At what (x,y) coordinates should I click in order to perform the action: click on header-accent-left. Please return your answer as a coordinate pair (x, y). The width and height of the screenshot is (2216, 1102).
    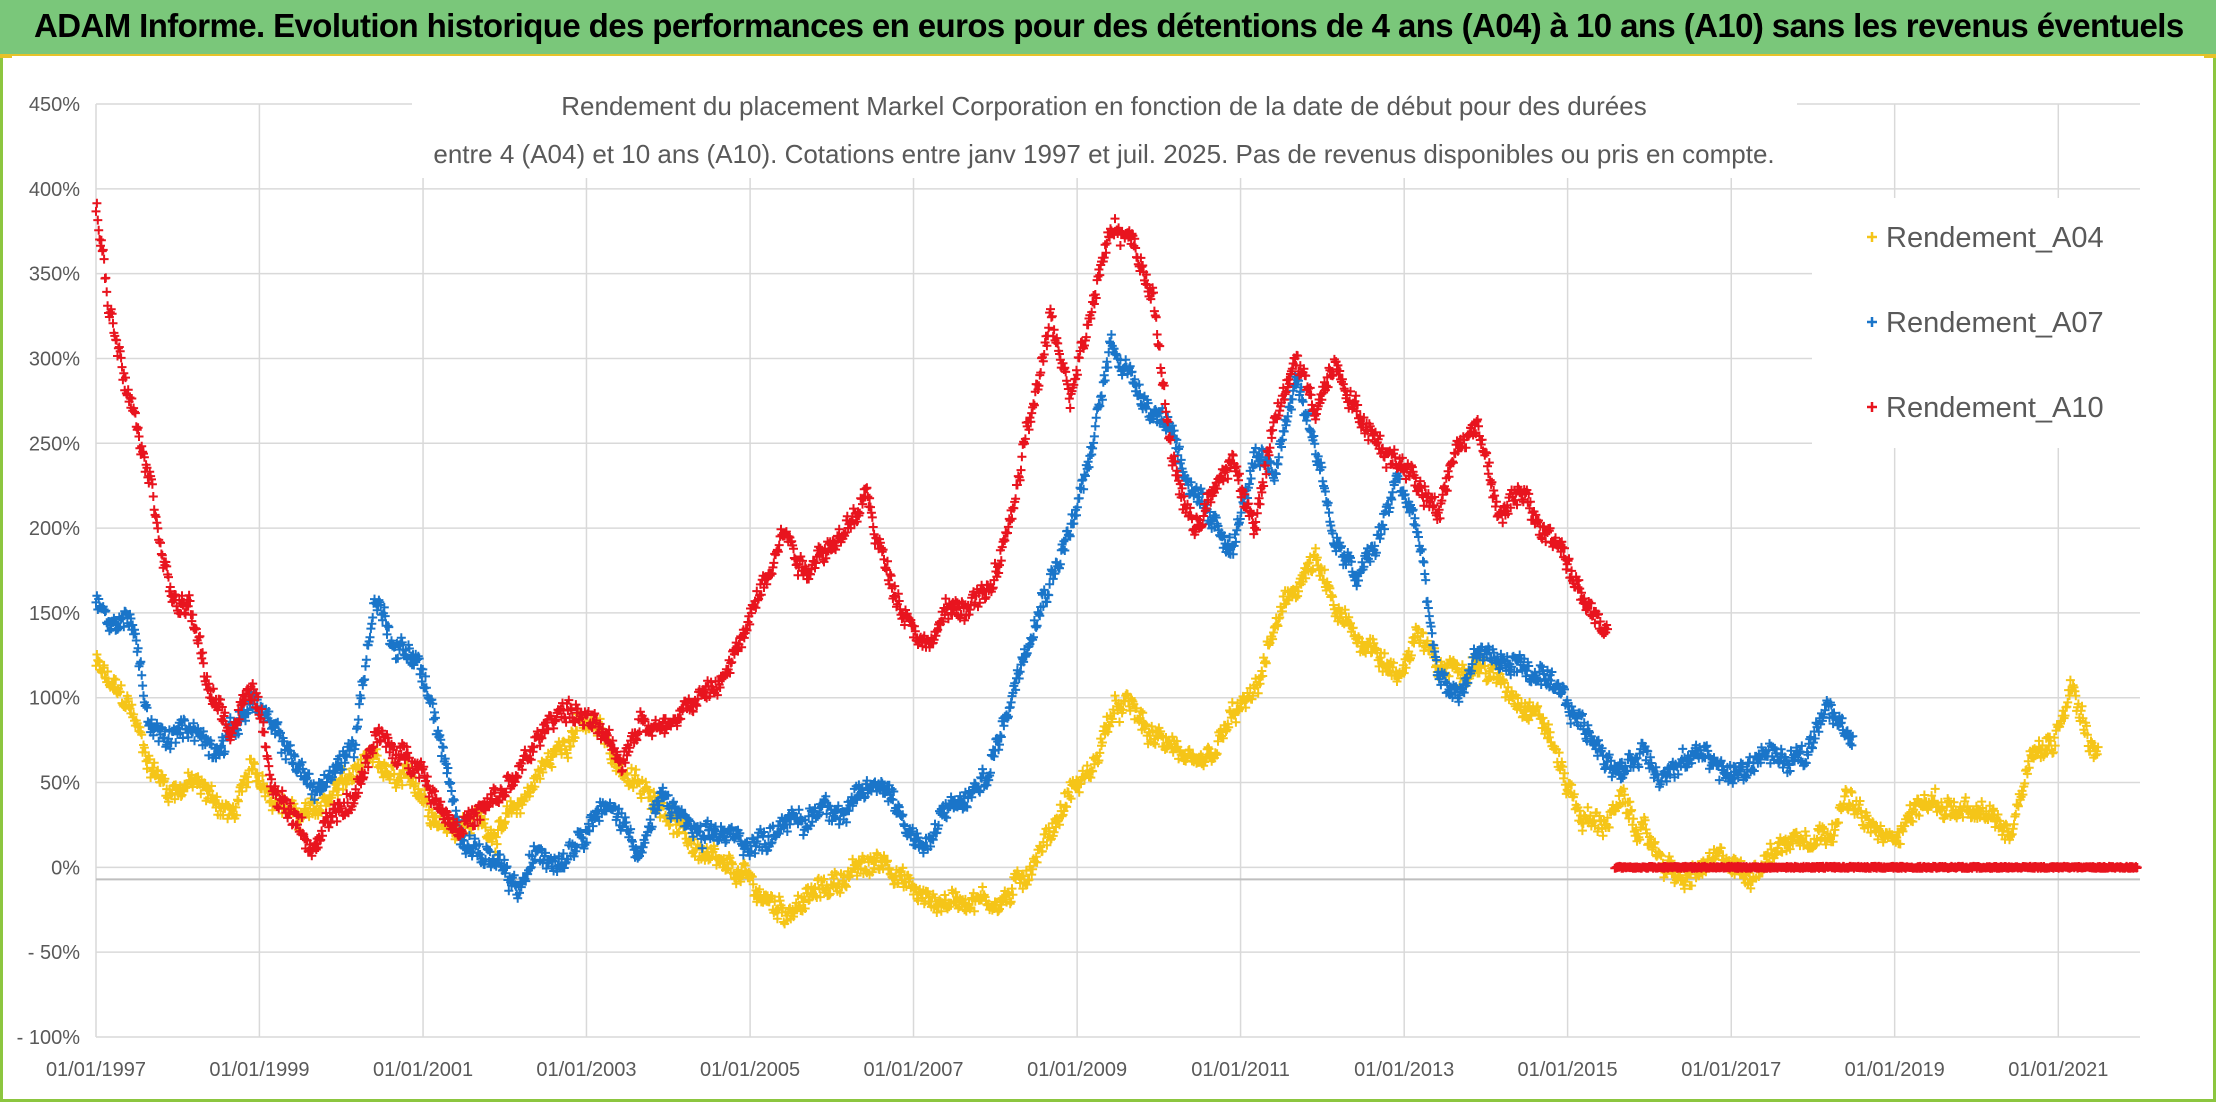
    Looking at the image, I should click on (6, 56).